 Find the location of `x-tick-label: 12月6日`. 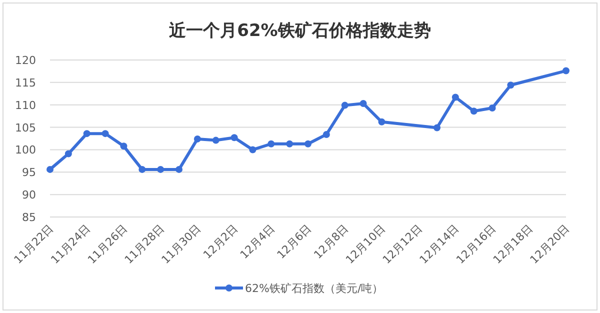

x-tick-label: 12月6日 is located at coordinates (294, 242).